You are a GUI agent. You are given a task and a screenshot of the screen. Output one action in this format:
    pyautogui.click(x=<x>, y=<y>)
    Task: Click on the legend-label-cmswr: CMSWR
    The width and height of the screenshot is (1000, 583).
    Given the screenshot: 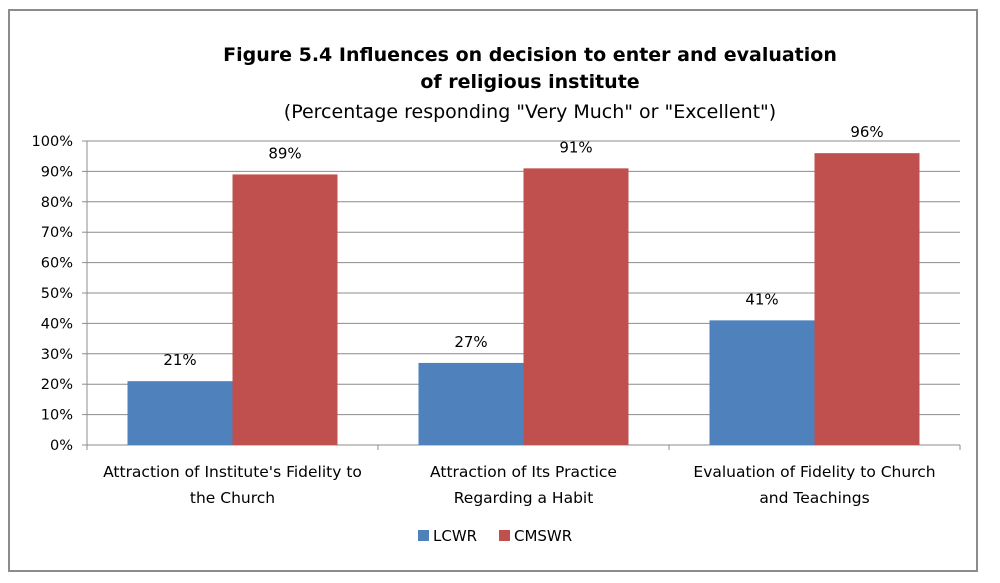 What is the action you would take?
    pyautogui.click(x=543, y=536)
    